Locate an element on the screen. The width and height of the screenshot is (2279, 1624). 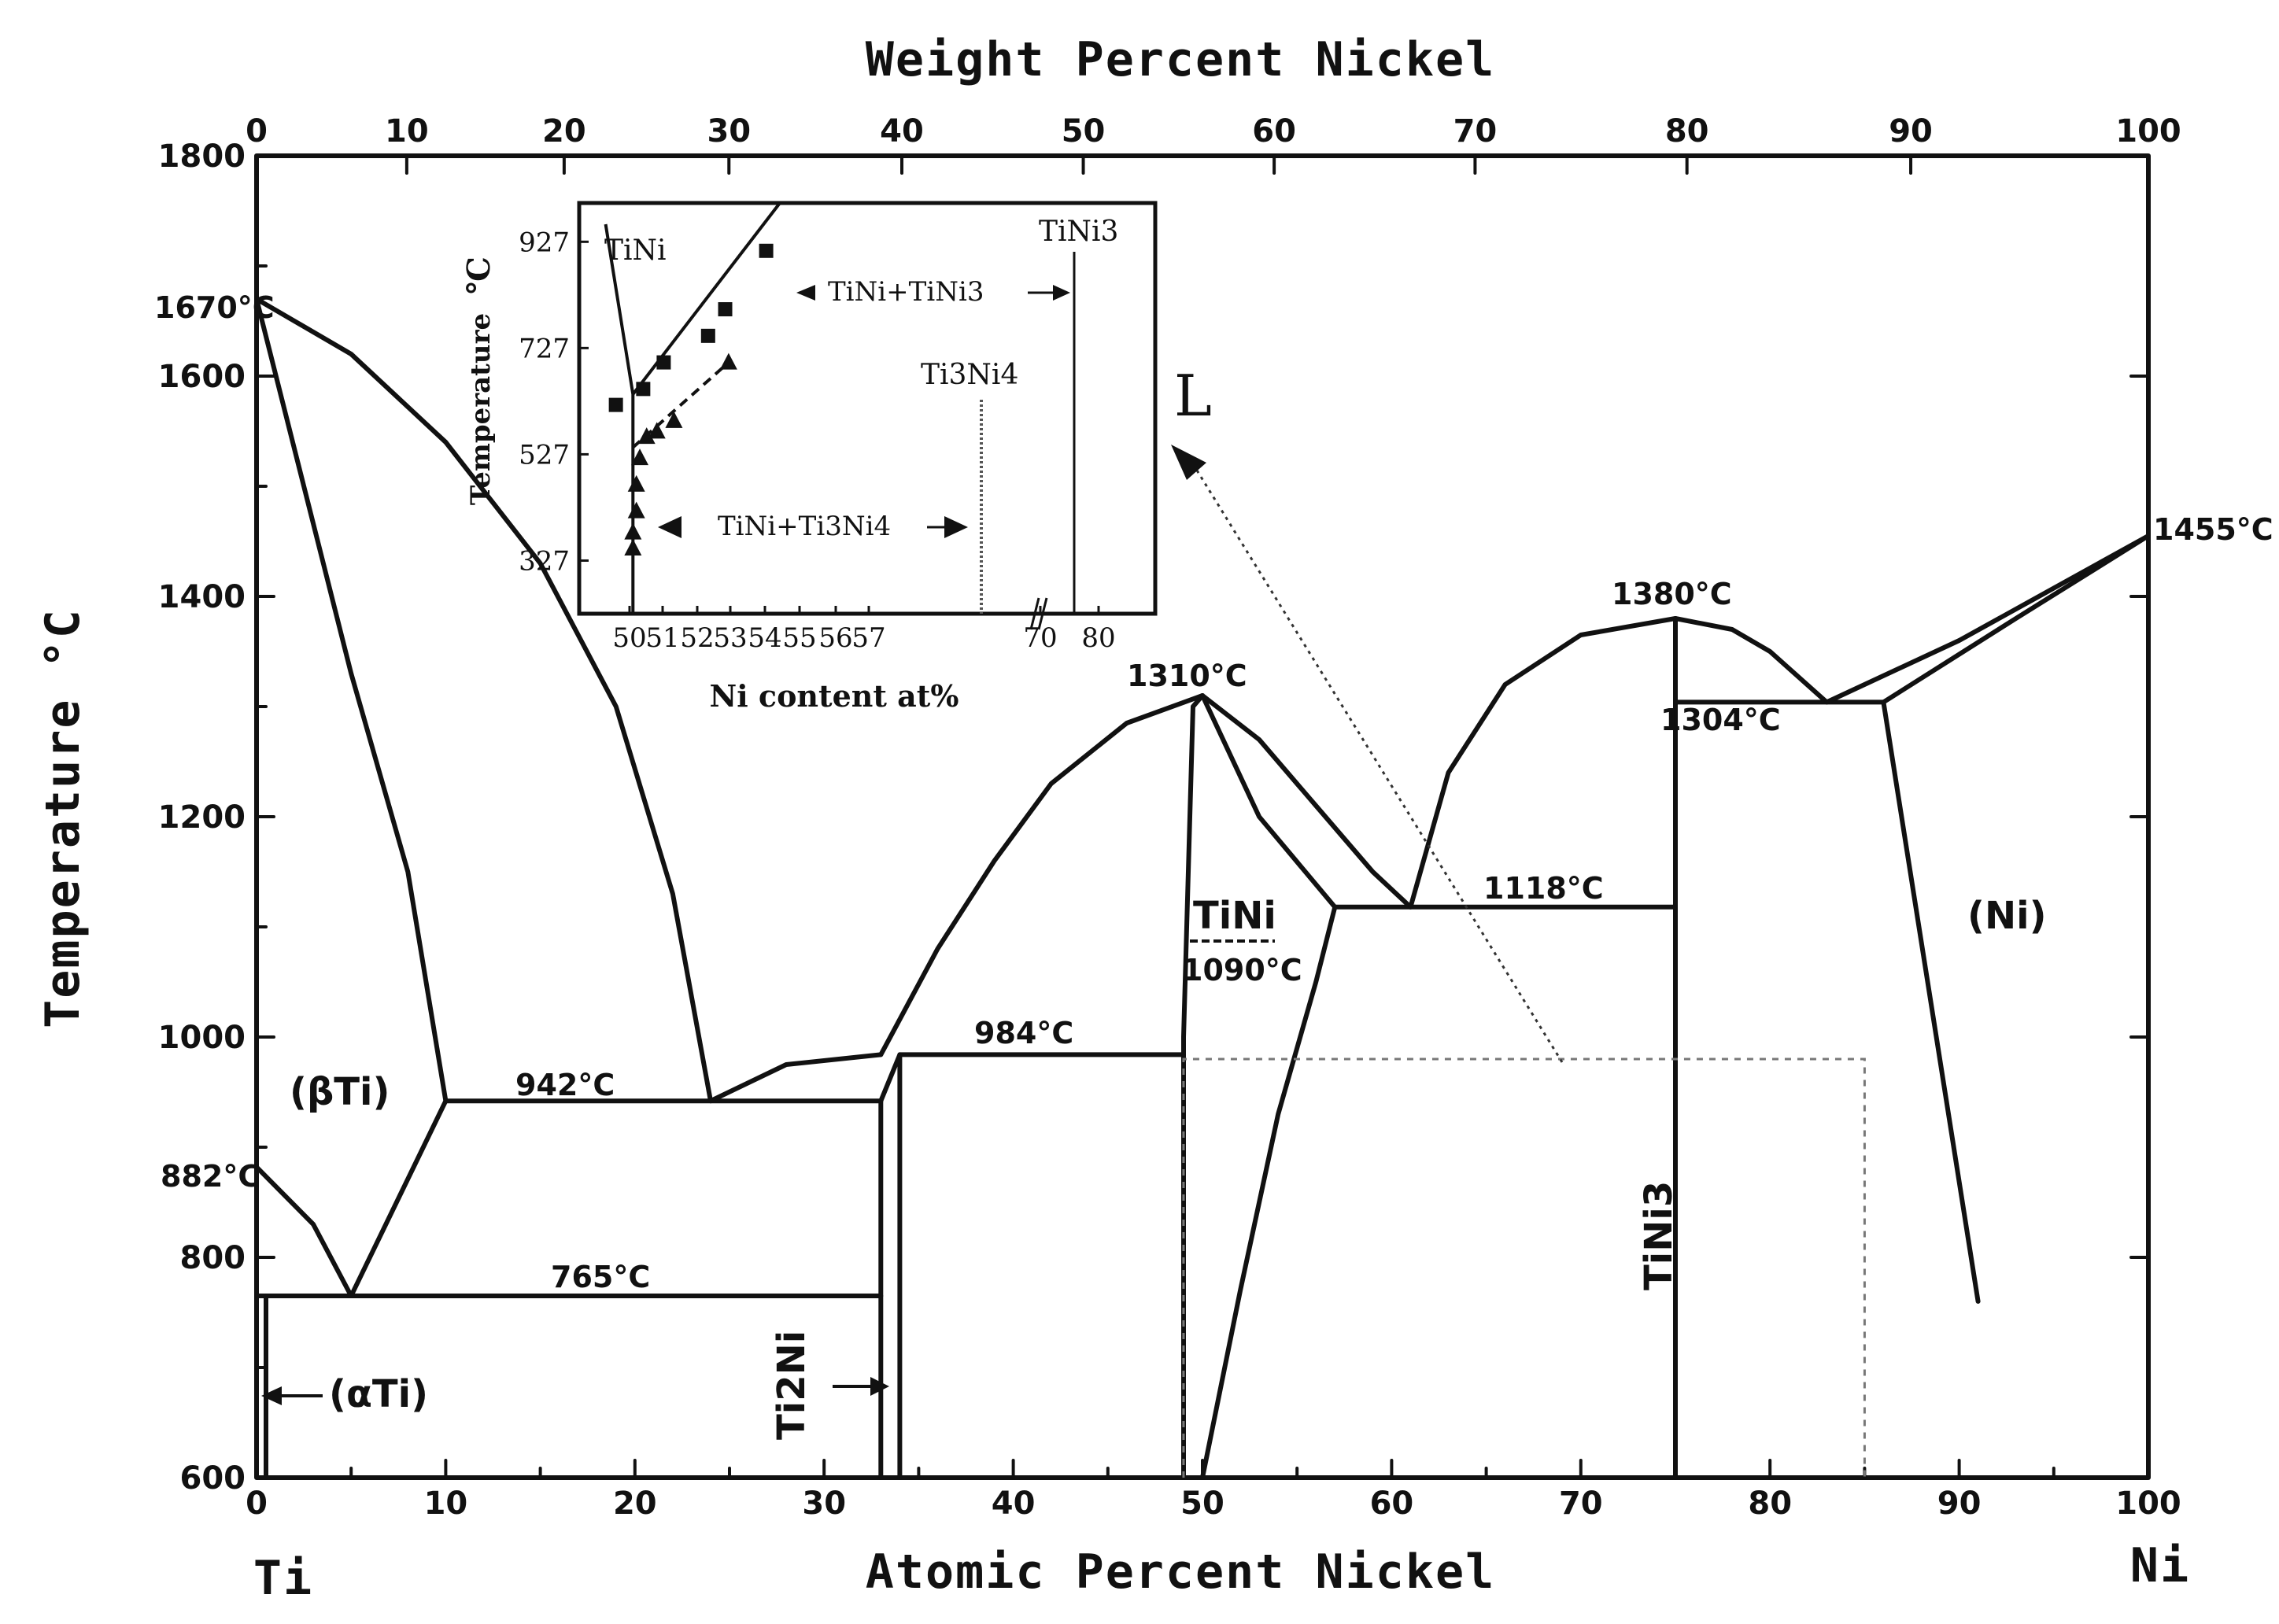
inset-y-unit: ℃ is located at coordinates (478, 275).